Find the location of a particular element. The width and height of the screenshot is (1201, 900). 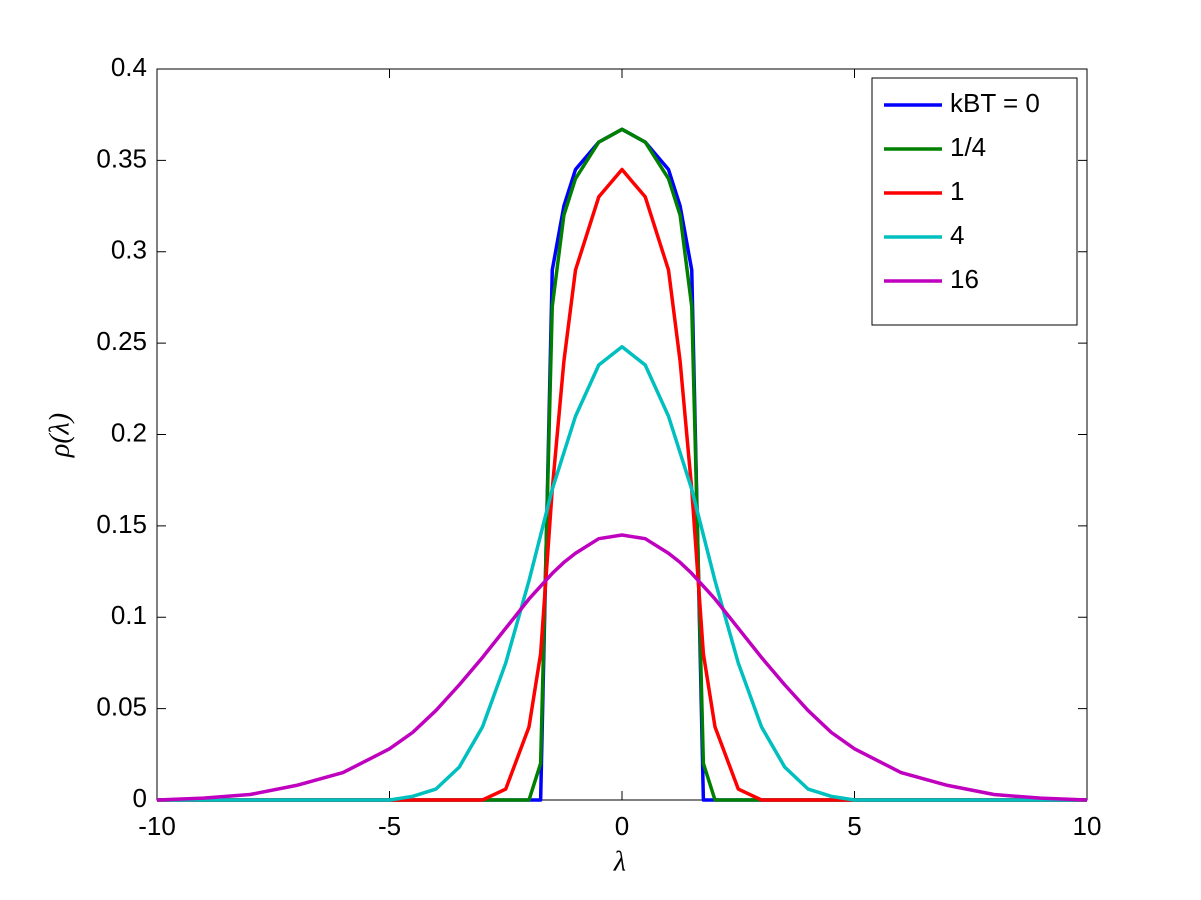

y-tick-label: 0.1 is located at coordinates (129, 615).